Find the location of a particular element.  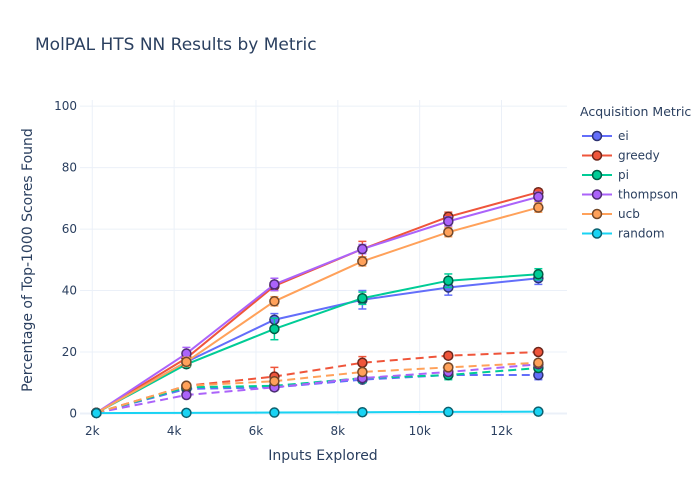

x-axis-title: Inputs Explored is located at coordinates (322, 456).